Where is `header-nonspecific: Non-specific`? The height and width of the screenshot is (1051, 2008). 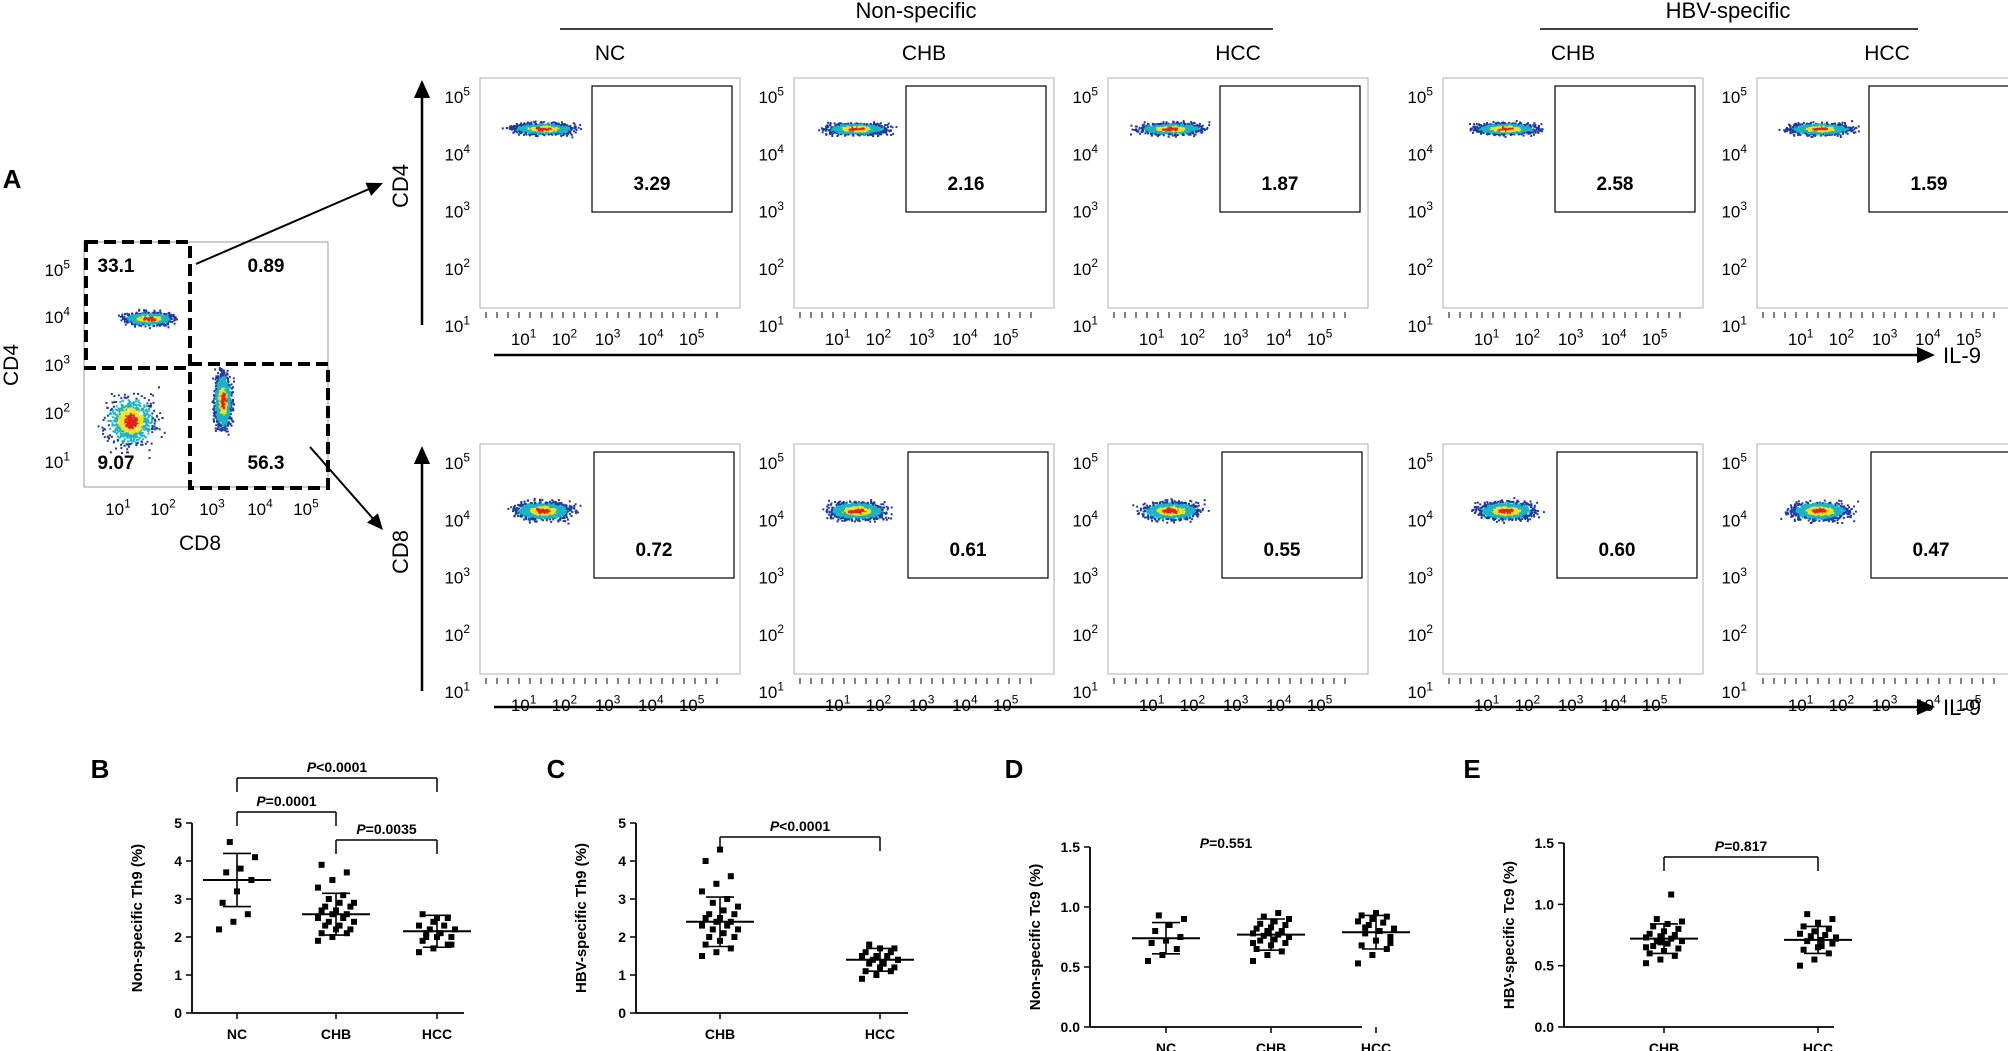 header-nonspecific: Non-specific is located at coordinates (915, 11).